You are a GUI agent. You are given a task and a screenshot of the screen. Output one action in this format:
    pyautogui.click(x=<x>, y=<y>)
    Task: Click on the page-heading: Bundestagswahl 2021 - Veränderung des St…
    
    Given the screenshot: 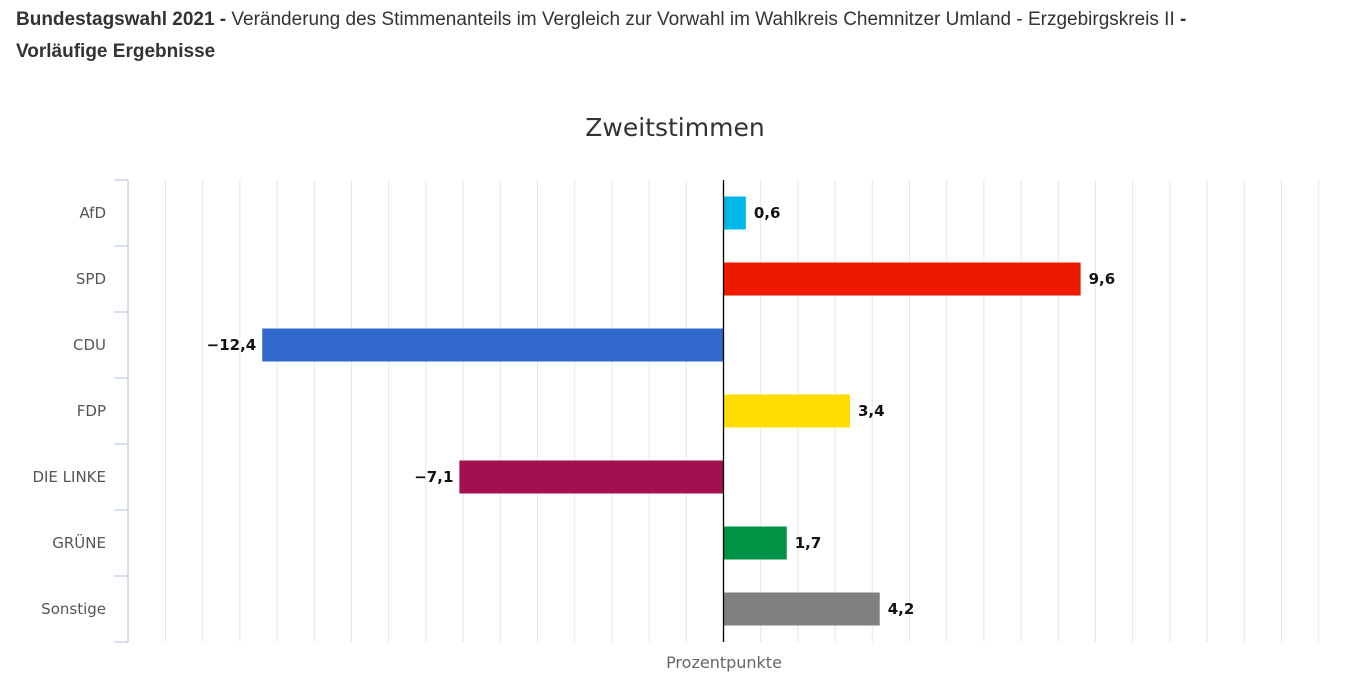 What is the action you would take?
    pyautogui.click(x=681, y=36)
    